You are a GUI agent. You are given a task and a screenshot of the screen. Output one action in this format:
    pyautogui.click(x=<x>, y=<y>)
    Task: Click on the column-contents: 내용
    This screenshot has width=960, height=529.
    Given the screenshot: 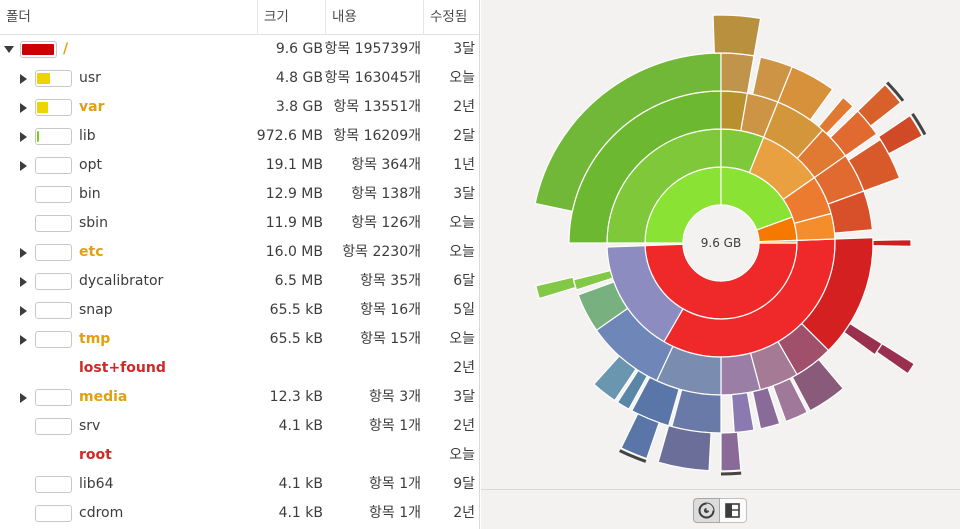 What is the action you would take?
    pyautogui.click(x=375, y=17)
    